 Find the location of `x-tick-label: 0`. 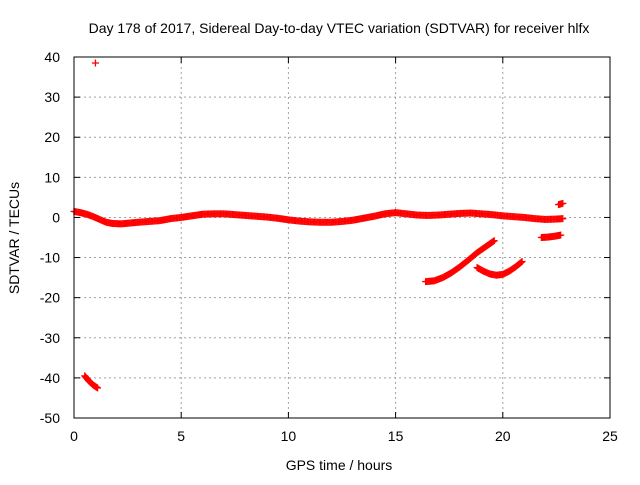

x-tick-label: 0 is located at coordinates (74, 436).